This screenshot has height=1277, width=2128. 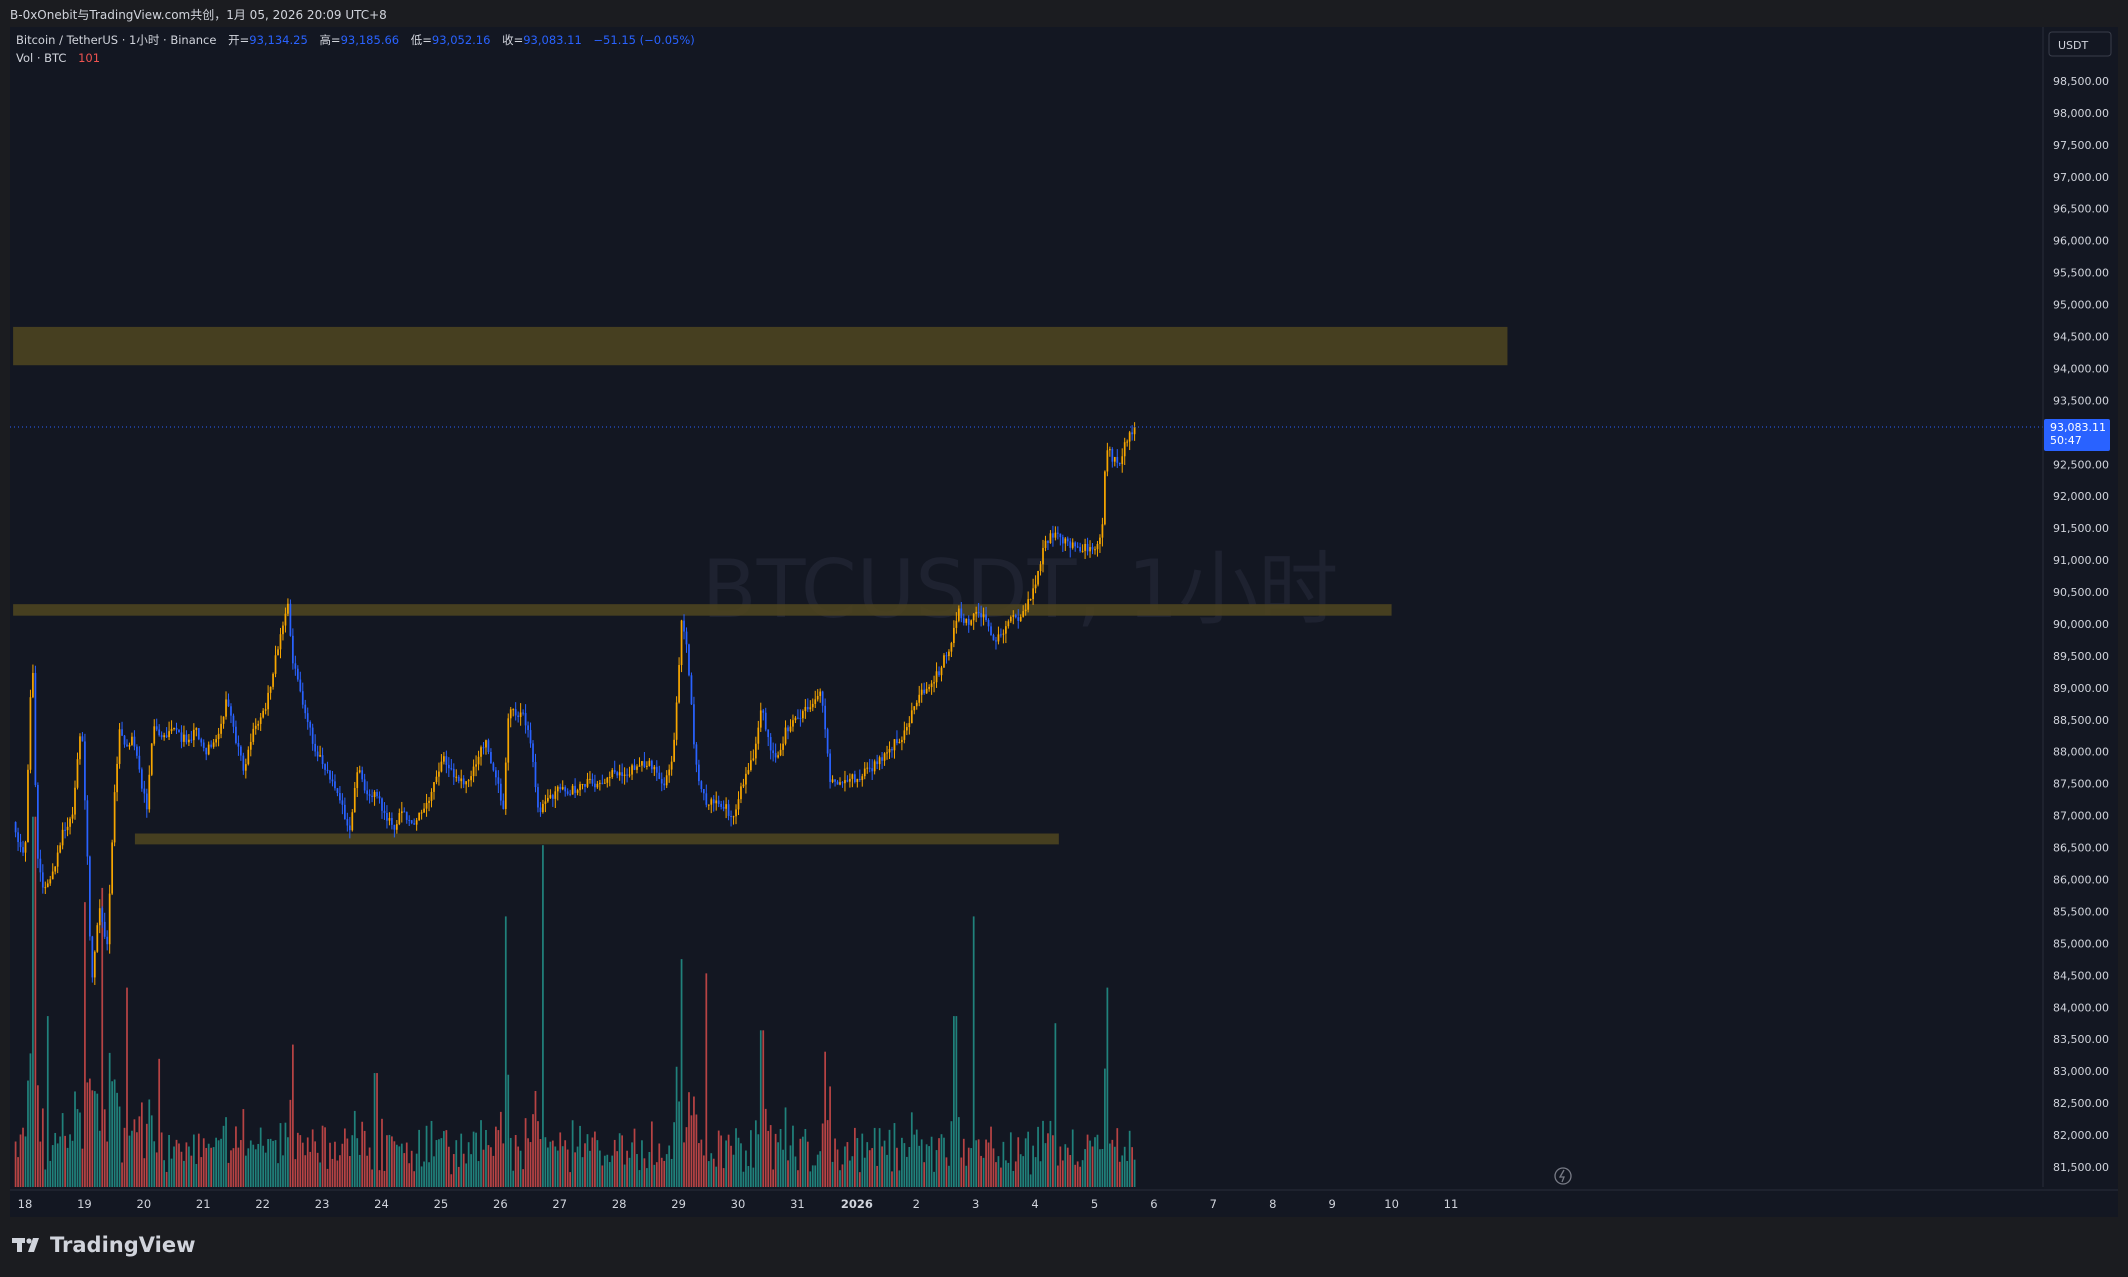 What do you see at coordinates (500, 1204) in the screenshot?
I see `time-tick-label: 26` at bounding box center [500, 1204].